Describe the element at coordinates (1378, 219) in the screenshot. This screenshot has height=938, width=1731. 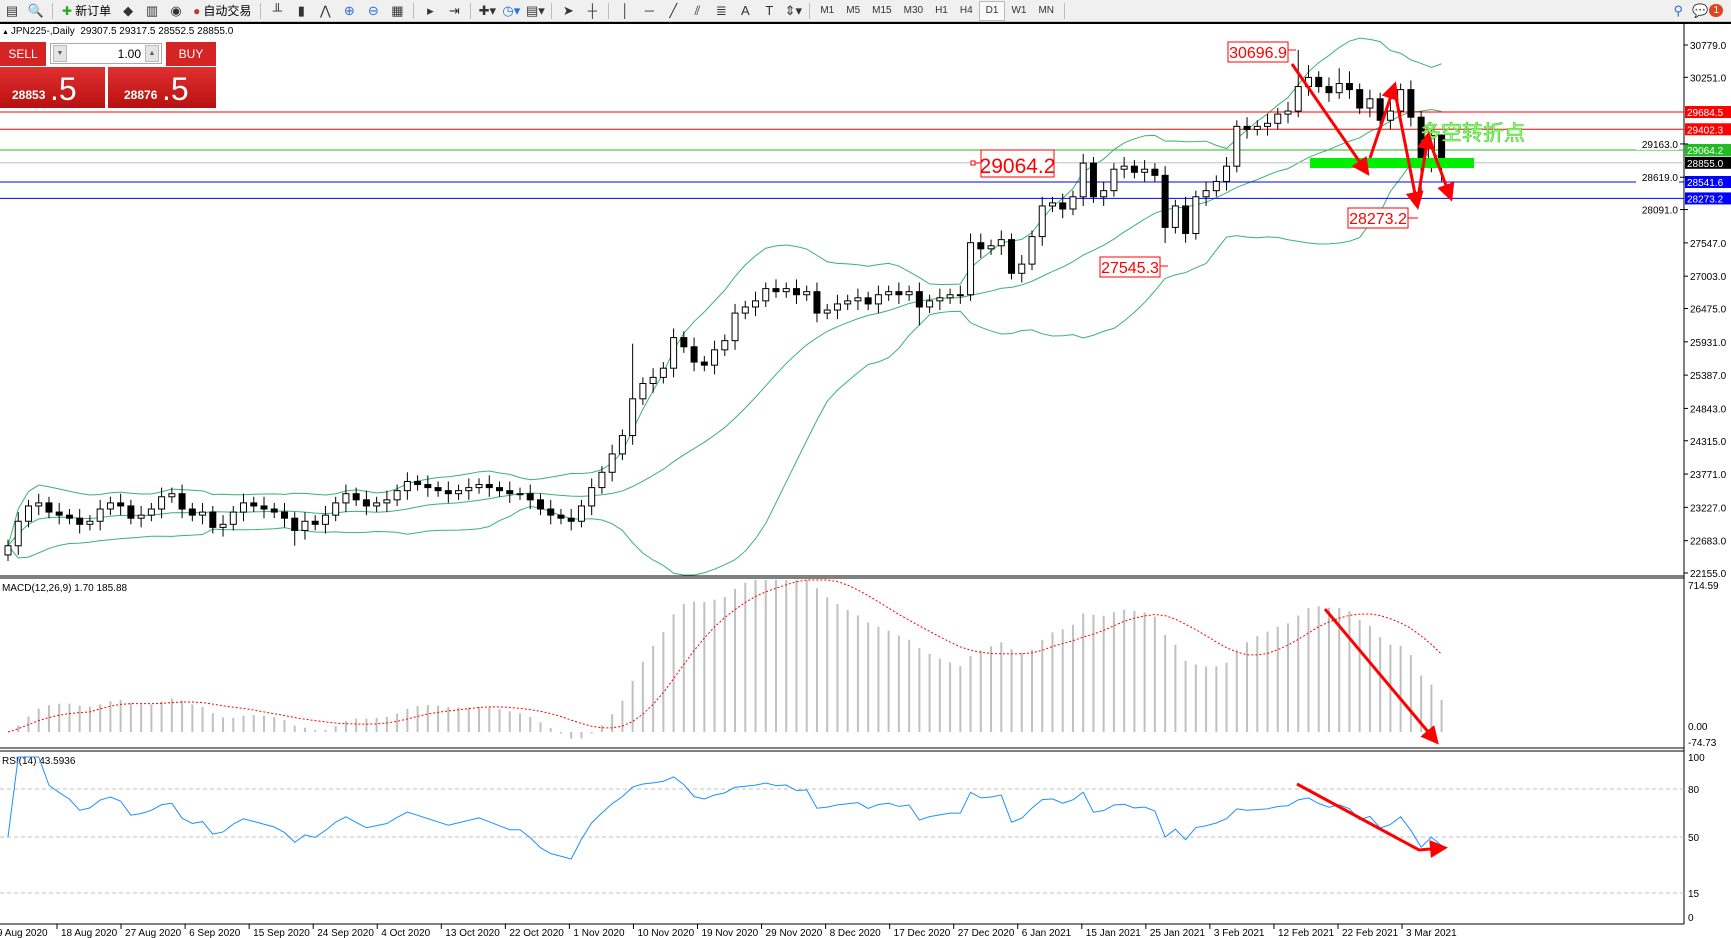
I see `support-price-label: 28273.2` at that location.